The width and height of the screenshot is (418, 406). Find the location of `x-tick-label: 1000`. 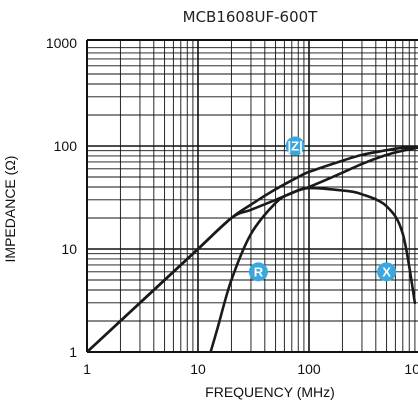

x-tick-label: 1000 is located at coordinates (411, 369).